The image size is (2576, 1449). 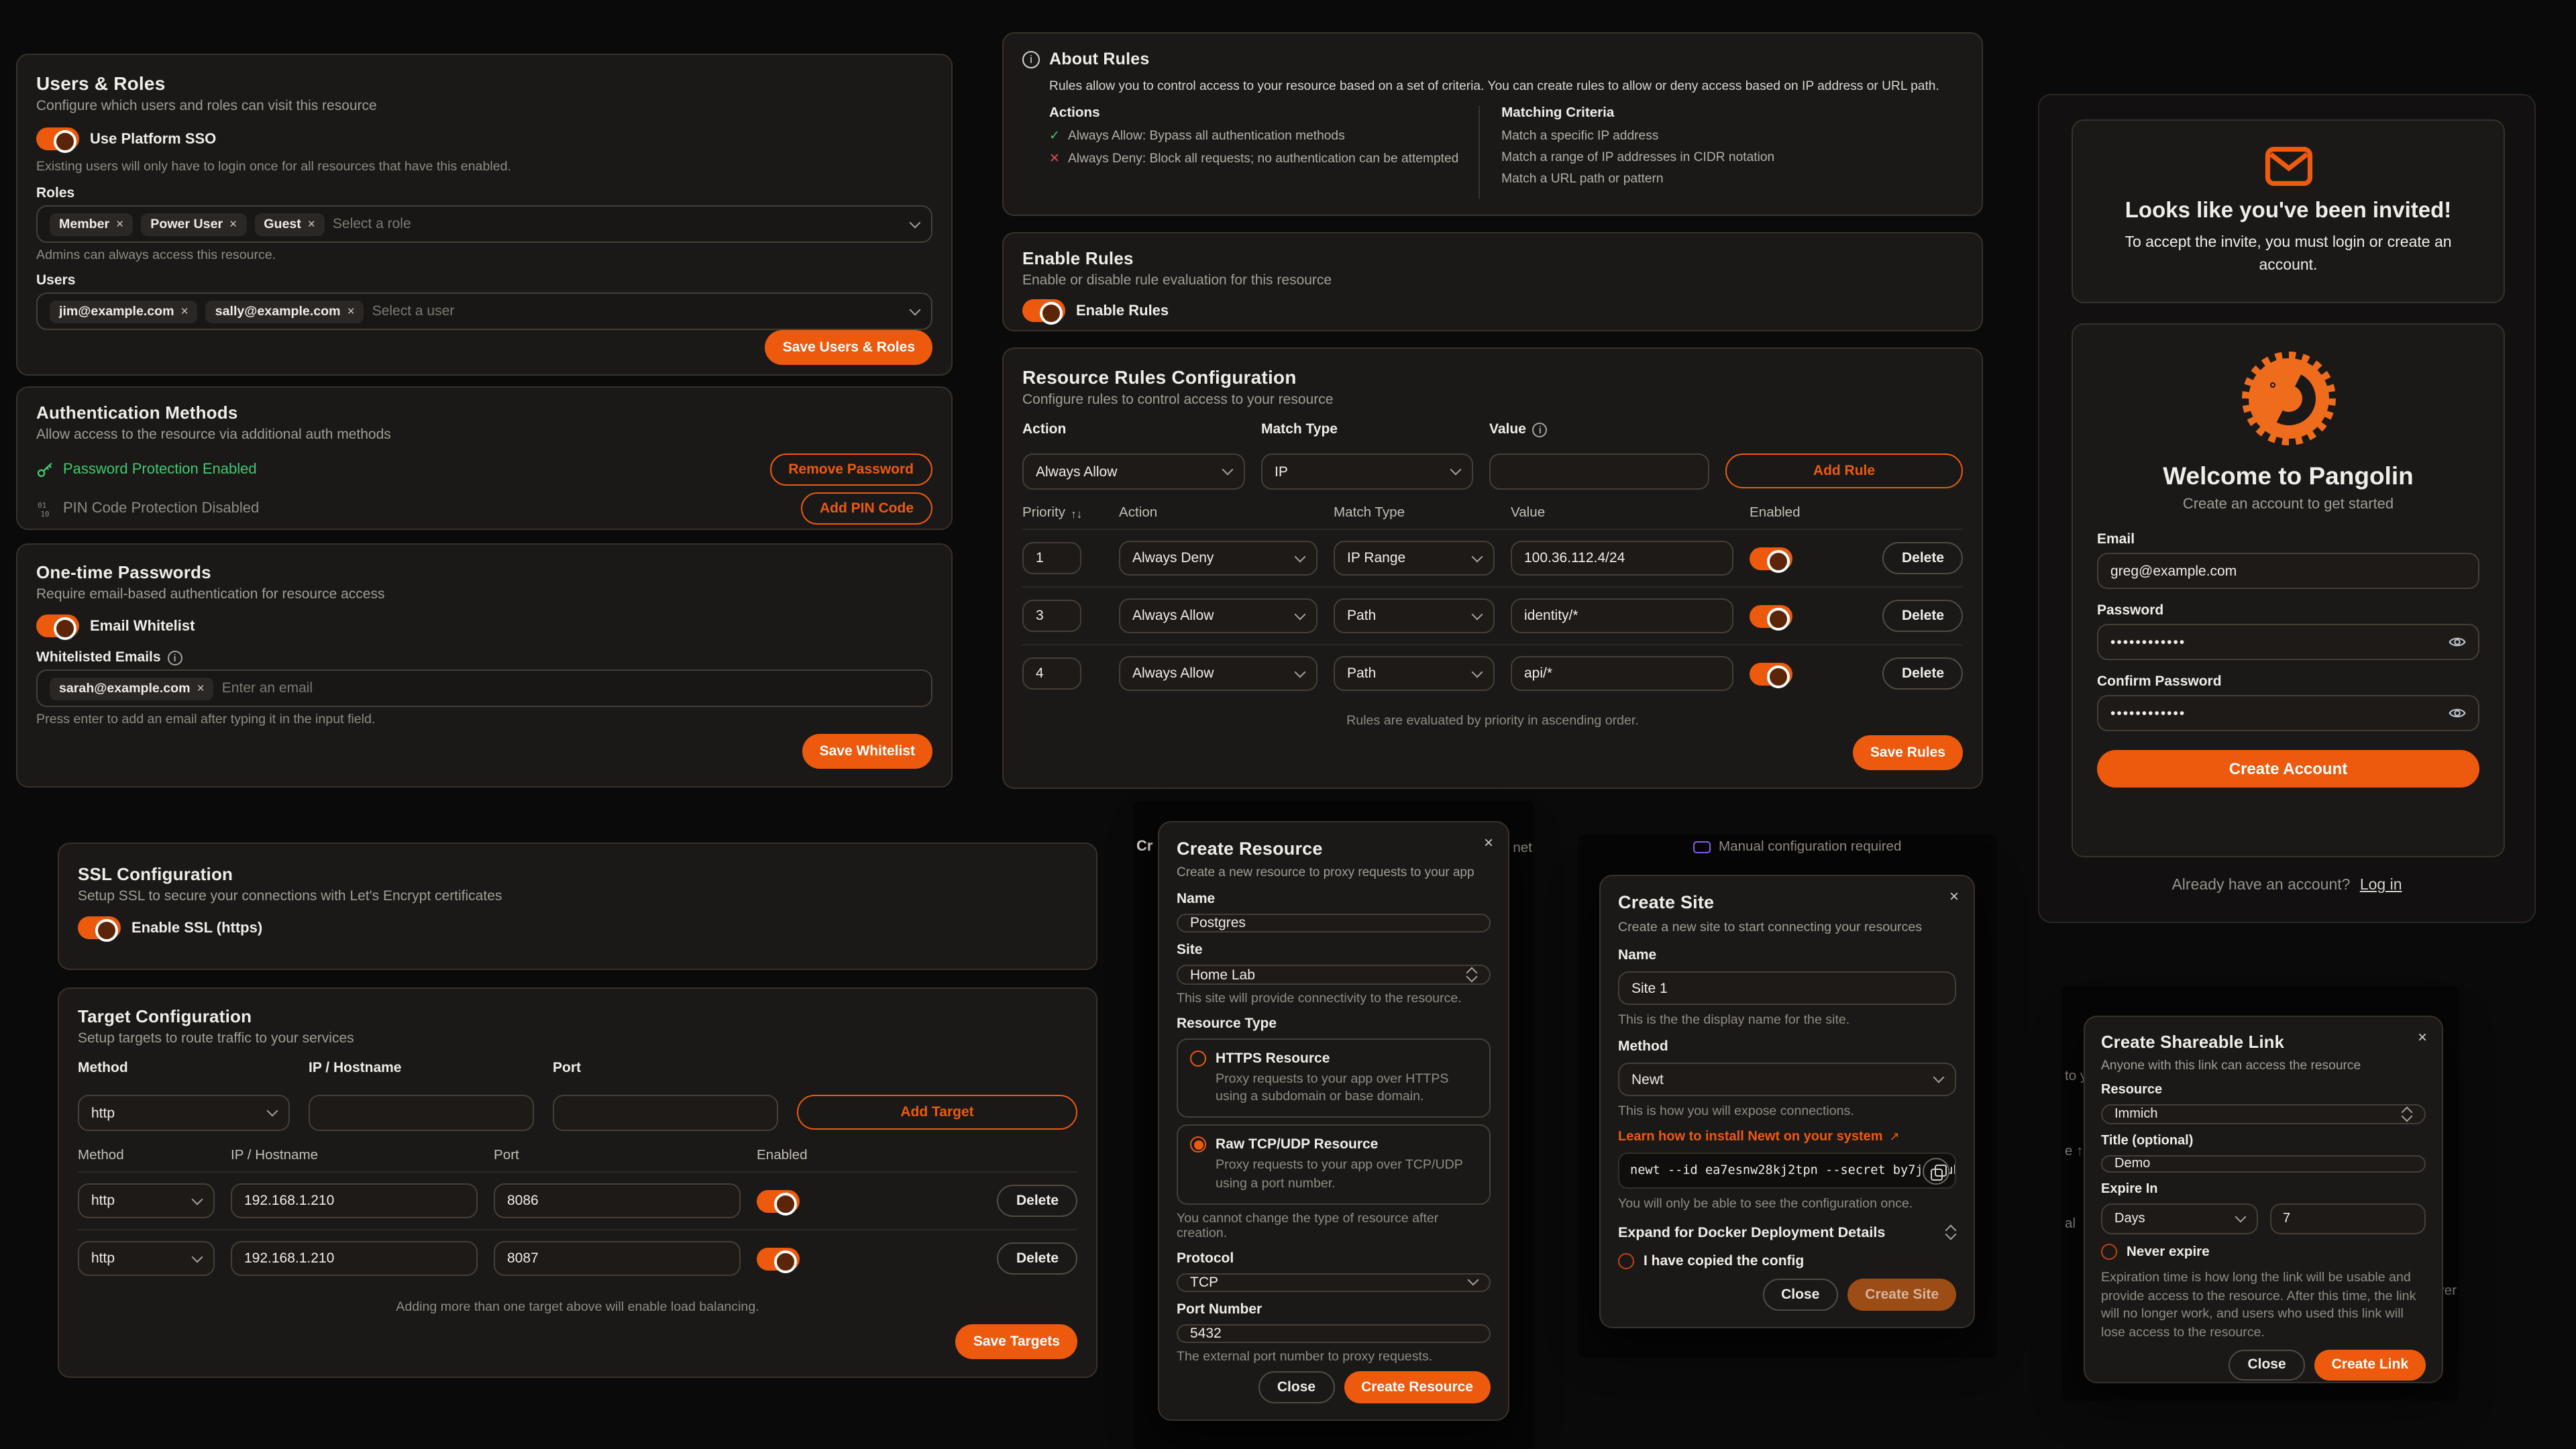 I want to click on site-name-input, so click(x=1787, y=988).